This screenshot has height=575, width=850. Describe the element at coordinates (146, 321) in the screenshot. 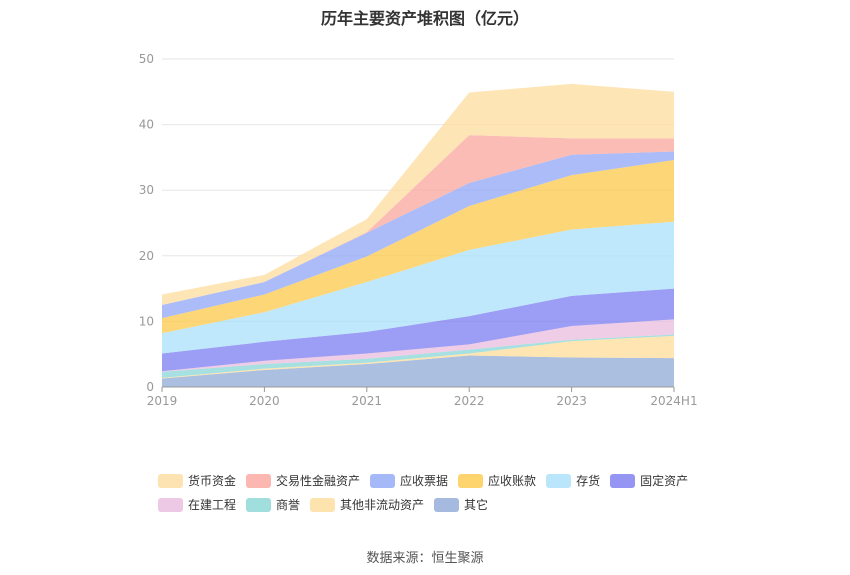

I see `y-tick-label: 10` at that location.